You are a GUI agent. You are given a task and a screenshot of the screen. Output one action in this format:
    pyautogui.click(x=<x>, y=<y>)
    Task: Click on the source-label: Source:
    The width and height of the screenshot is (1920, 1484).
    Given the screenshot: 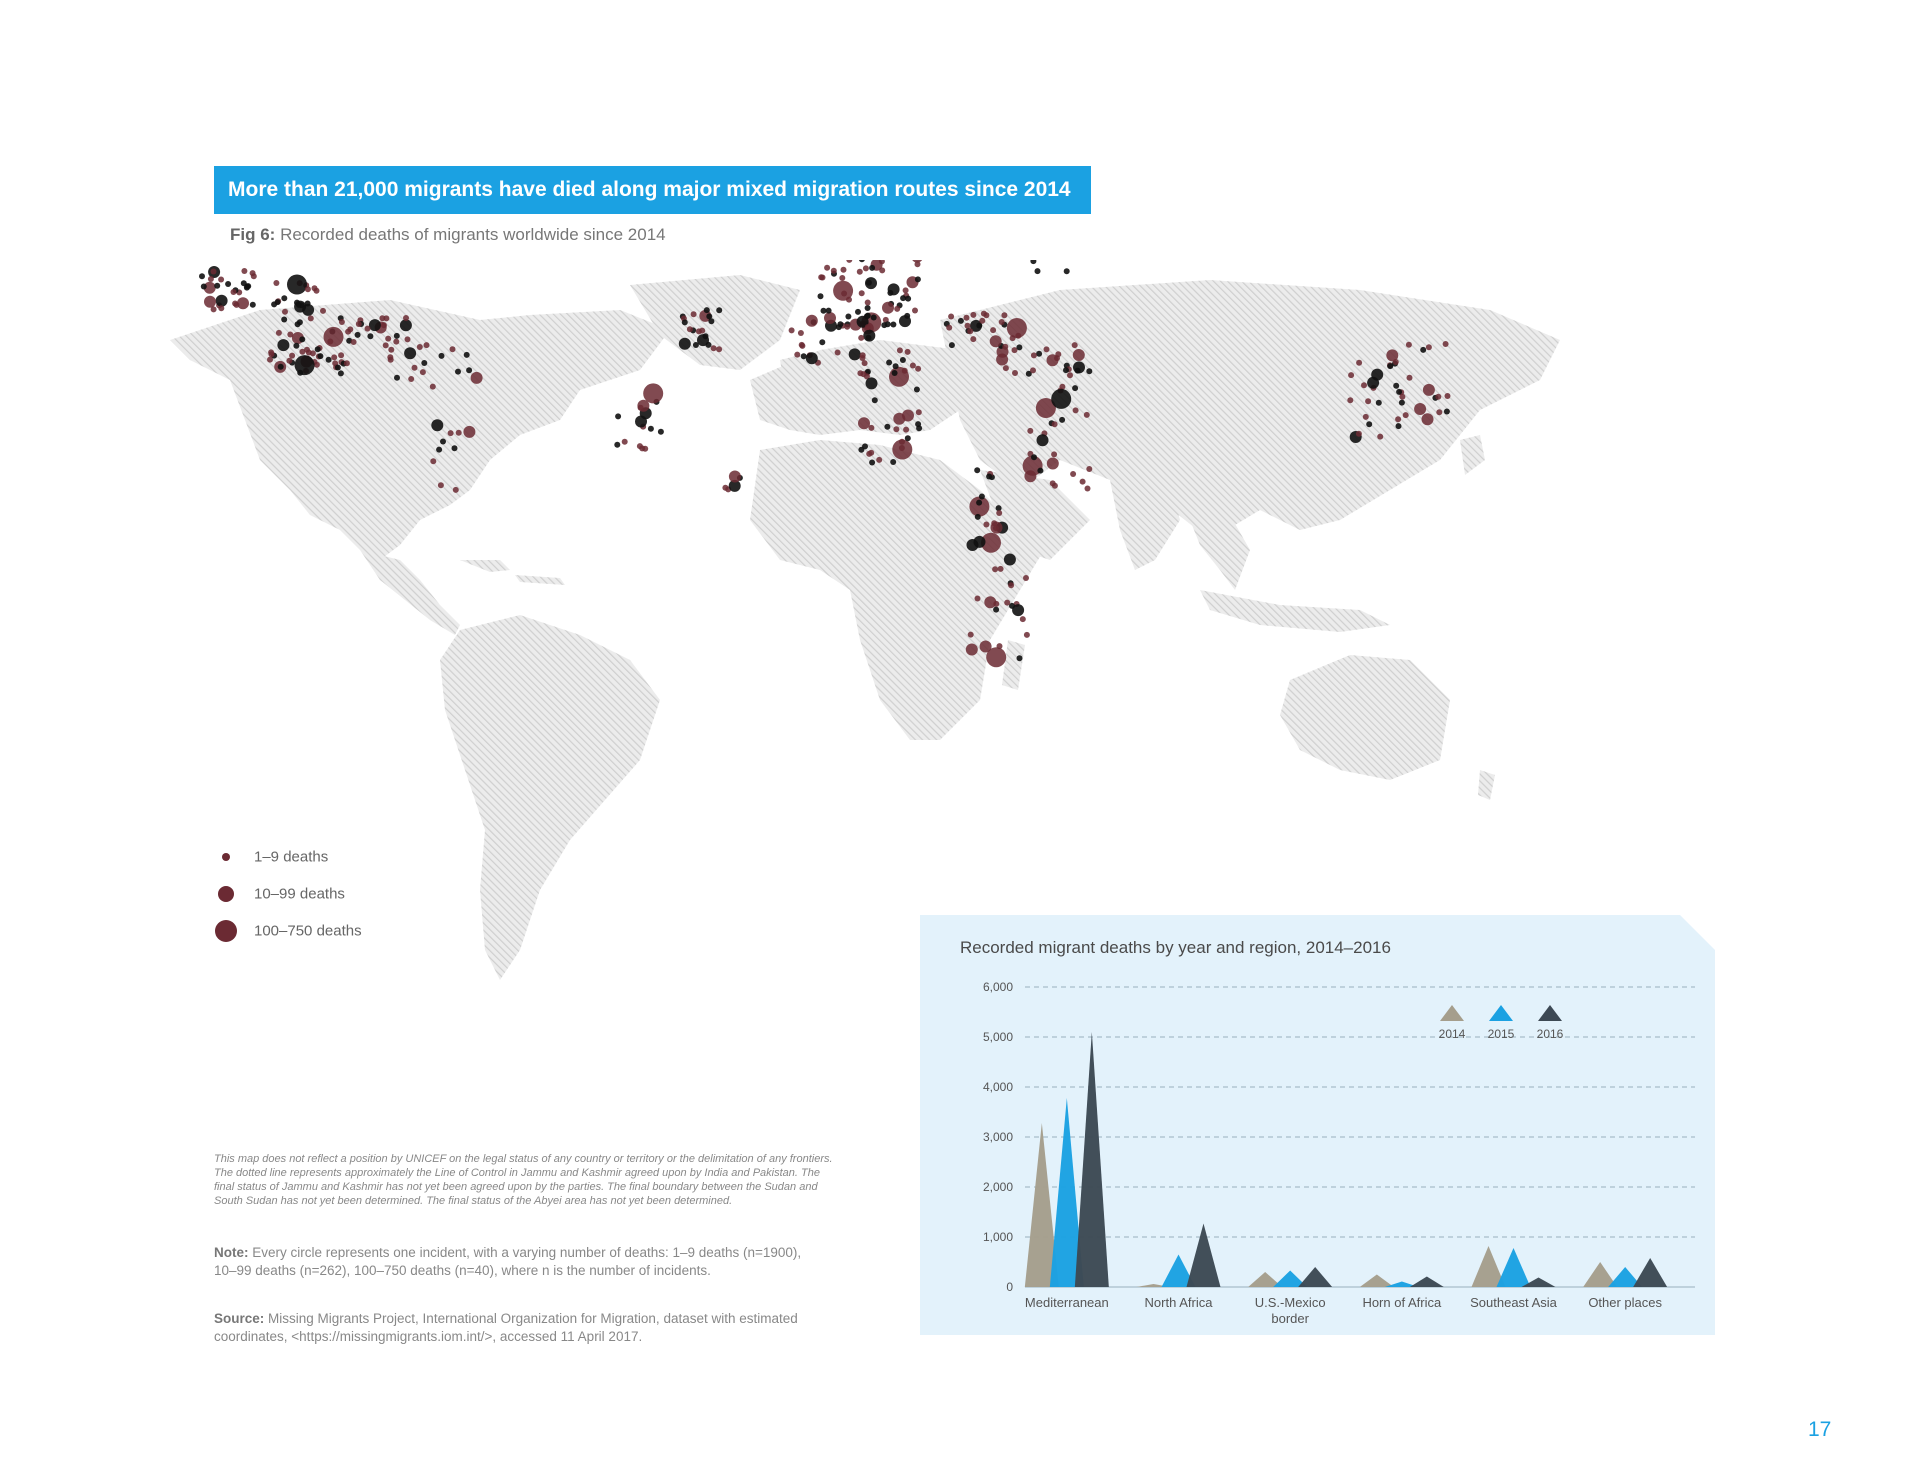 What is the action you would take?
    pyautogui.click(x=239, y=1318)
    